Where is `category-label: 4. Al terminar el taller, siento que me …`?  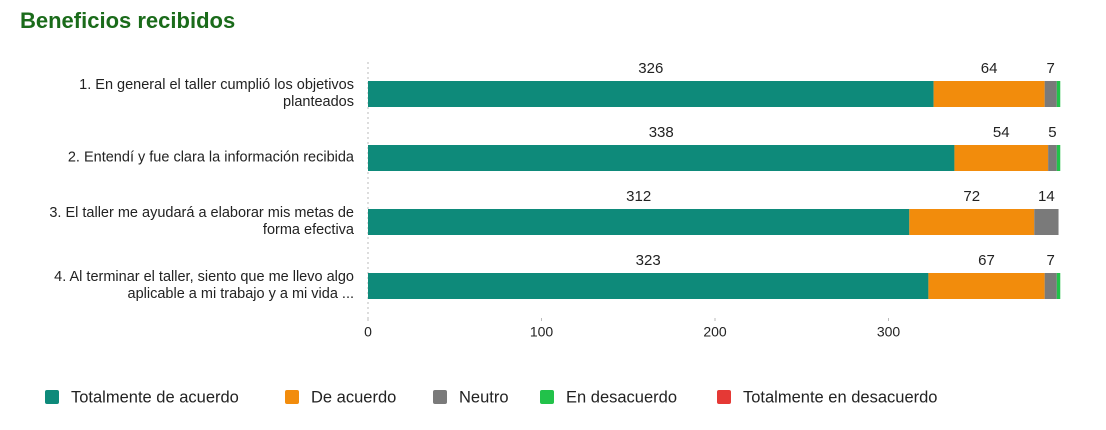
category-label: 4. Al terminar el taller, siento que me … is located at coordinates (204, 285).